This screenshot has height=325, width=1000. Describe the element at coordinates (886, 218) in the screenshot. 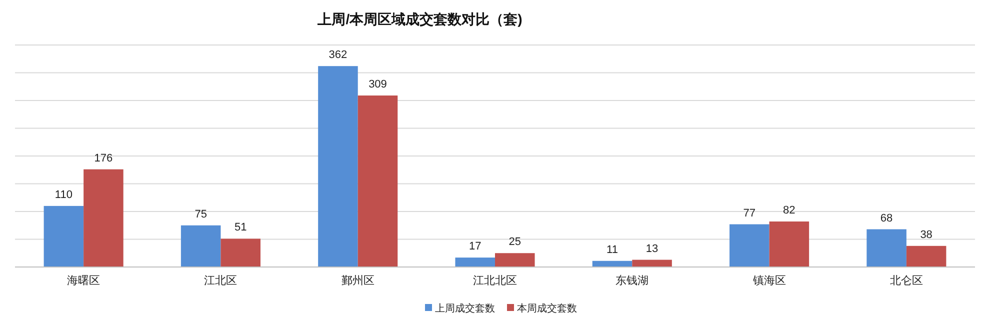

I see `data-label: 68` at that location.